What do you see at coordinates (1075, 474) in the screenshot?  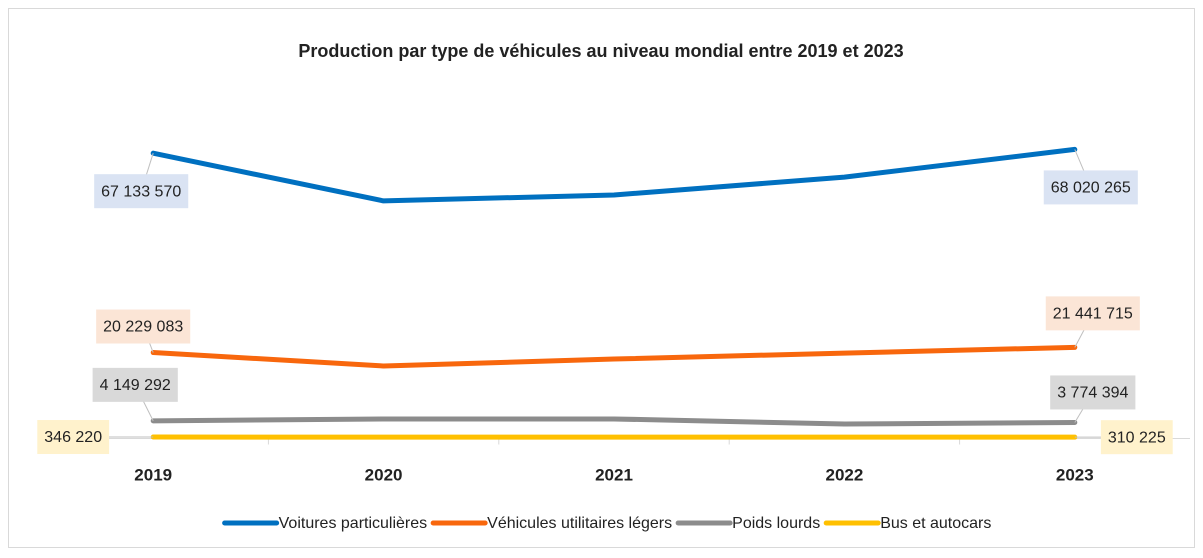 I see `x-tick-label: 2023` at bounding box center [1075, 474].